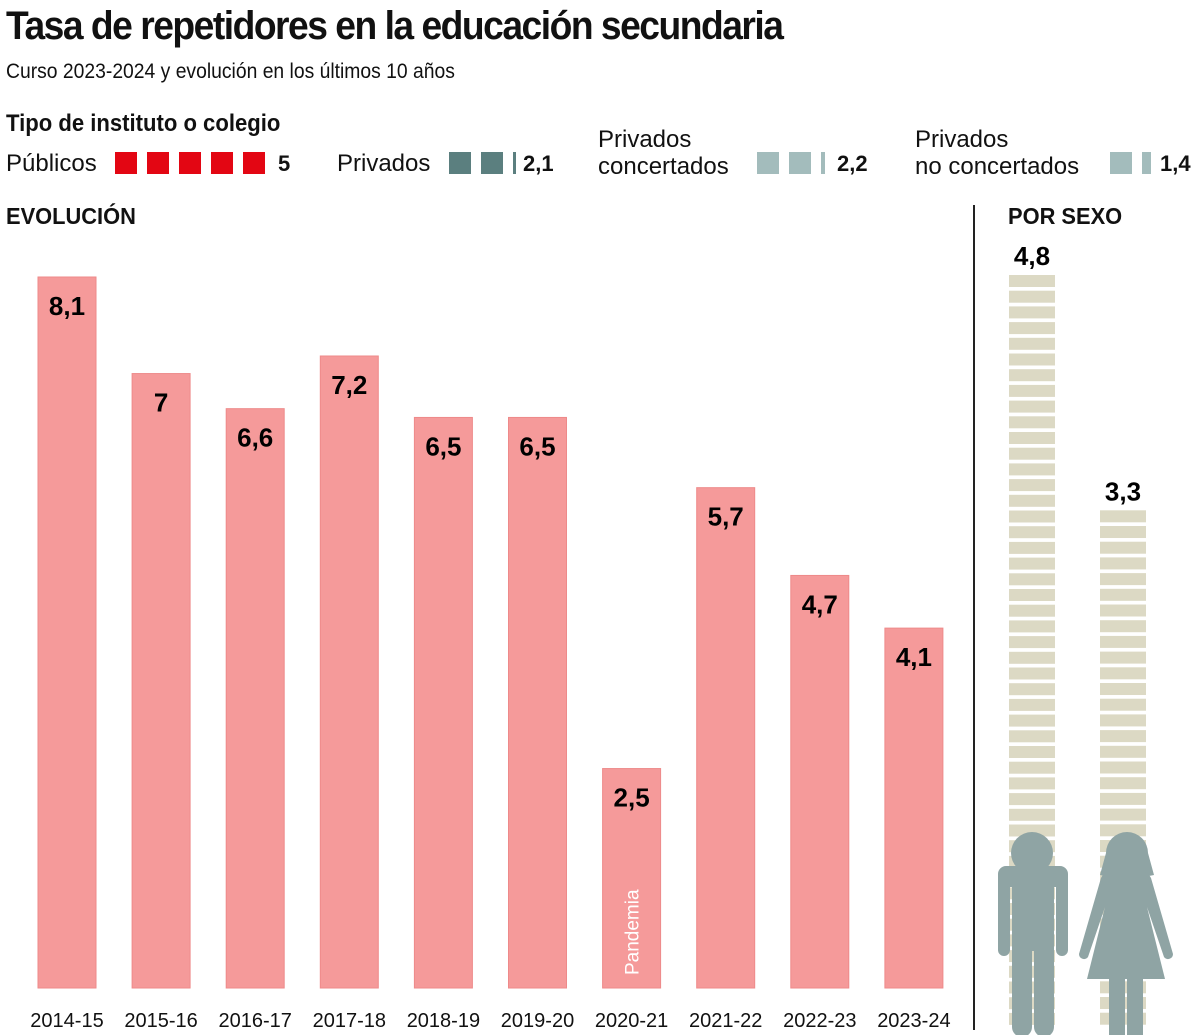 This screenshot has width=1197, height=1035. I want to click on legend-title: Tipo de instituto o colegio, so click(143, 123).